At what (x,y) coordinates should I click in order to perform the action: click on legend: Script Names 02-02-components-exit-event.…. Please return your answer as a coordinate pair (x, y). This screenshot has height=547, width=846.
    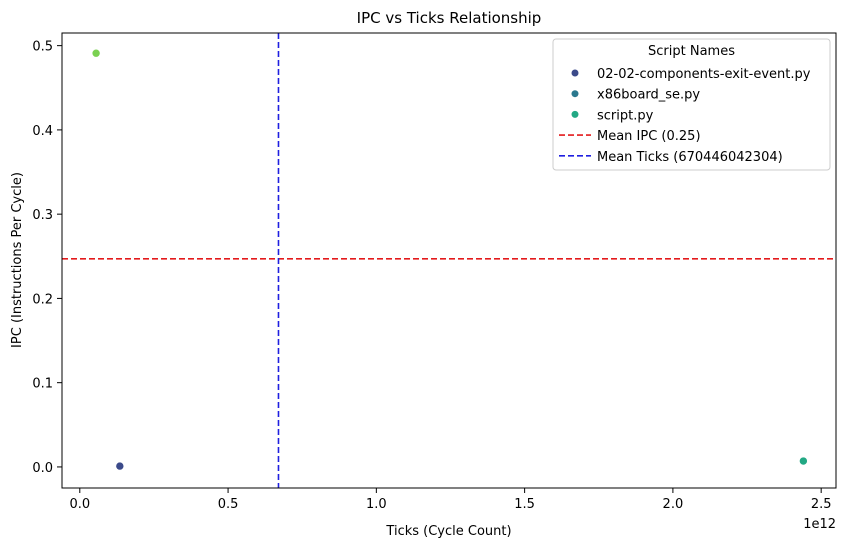
    Looking at the image, I should click on (691, 104).